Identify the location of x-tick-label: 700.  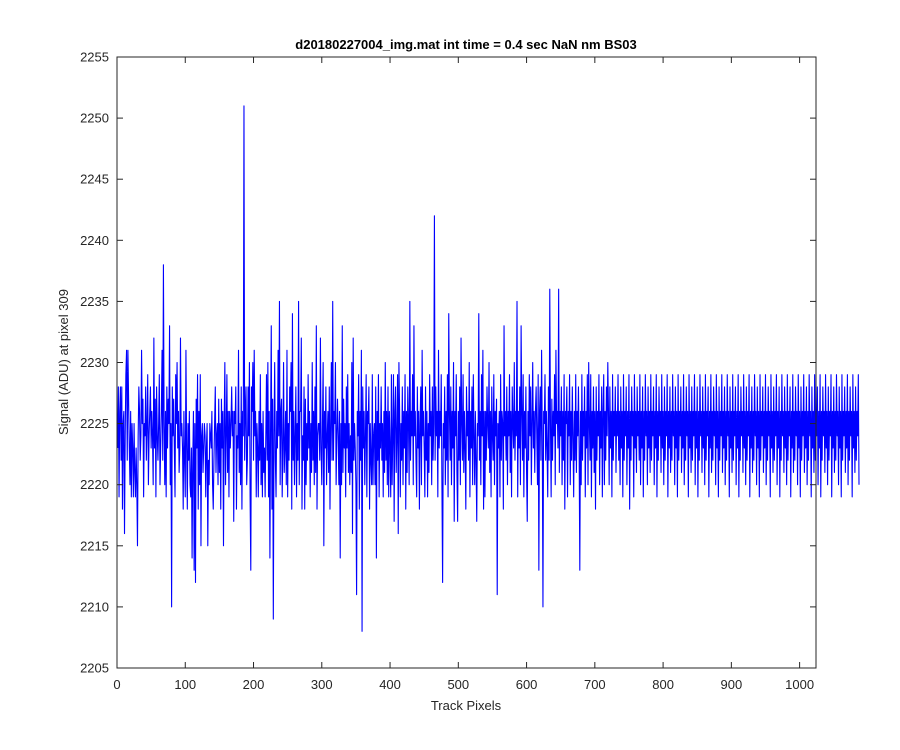
(595, 684).